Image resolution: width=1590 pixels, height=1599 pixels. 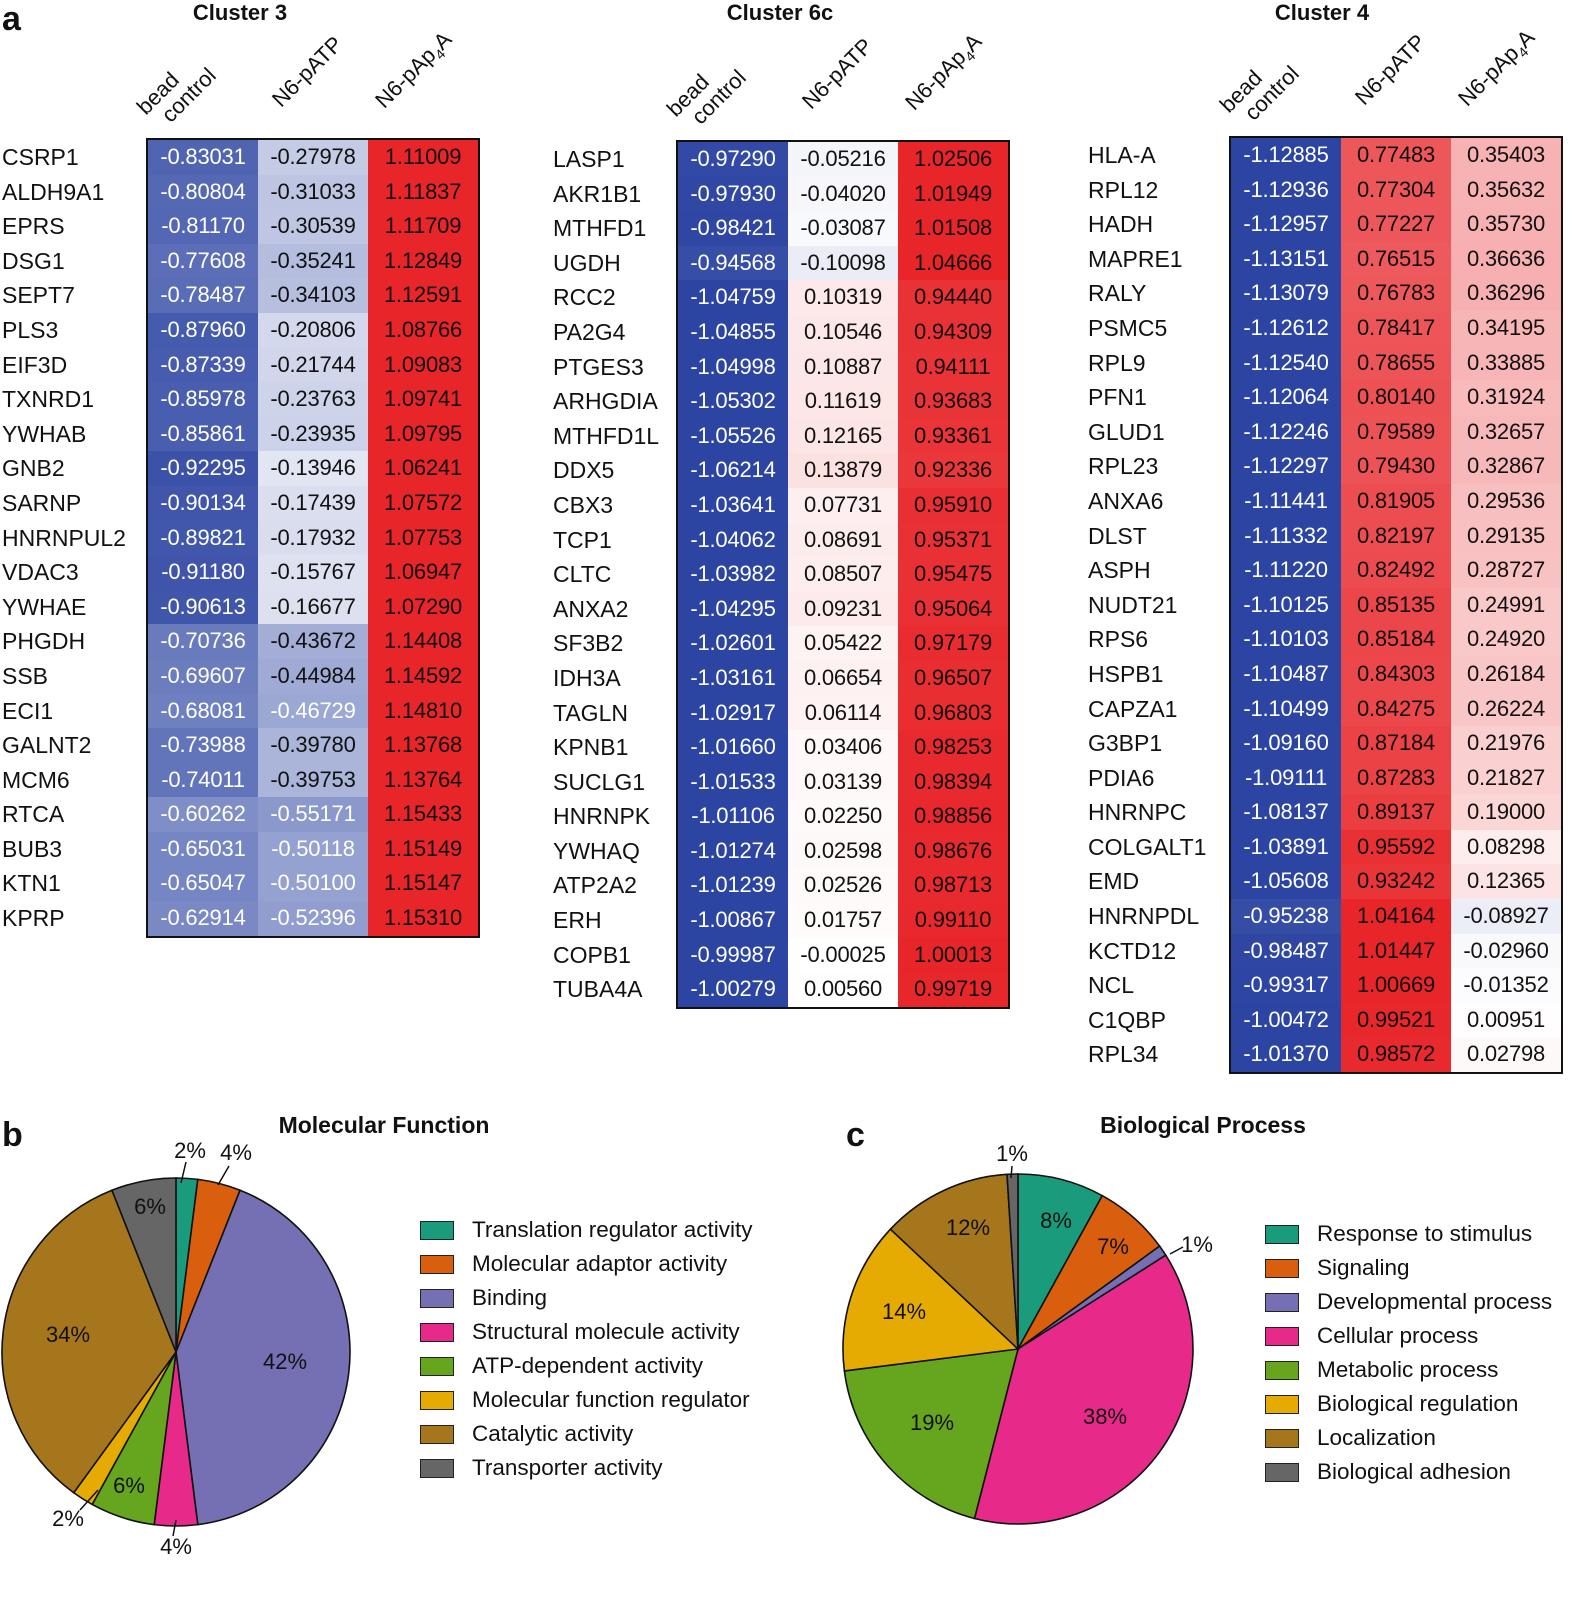 I want to click on gene-label: CSRP1, so click(x=40, y=157).